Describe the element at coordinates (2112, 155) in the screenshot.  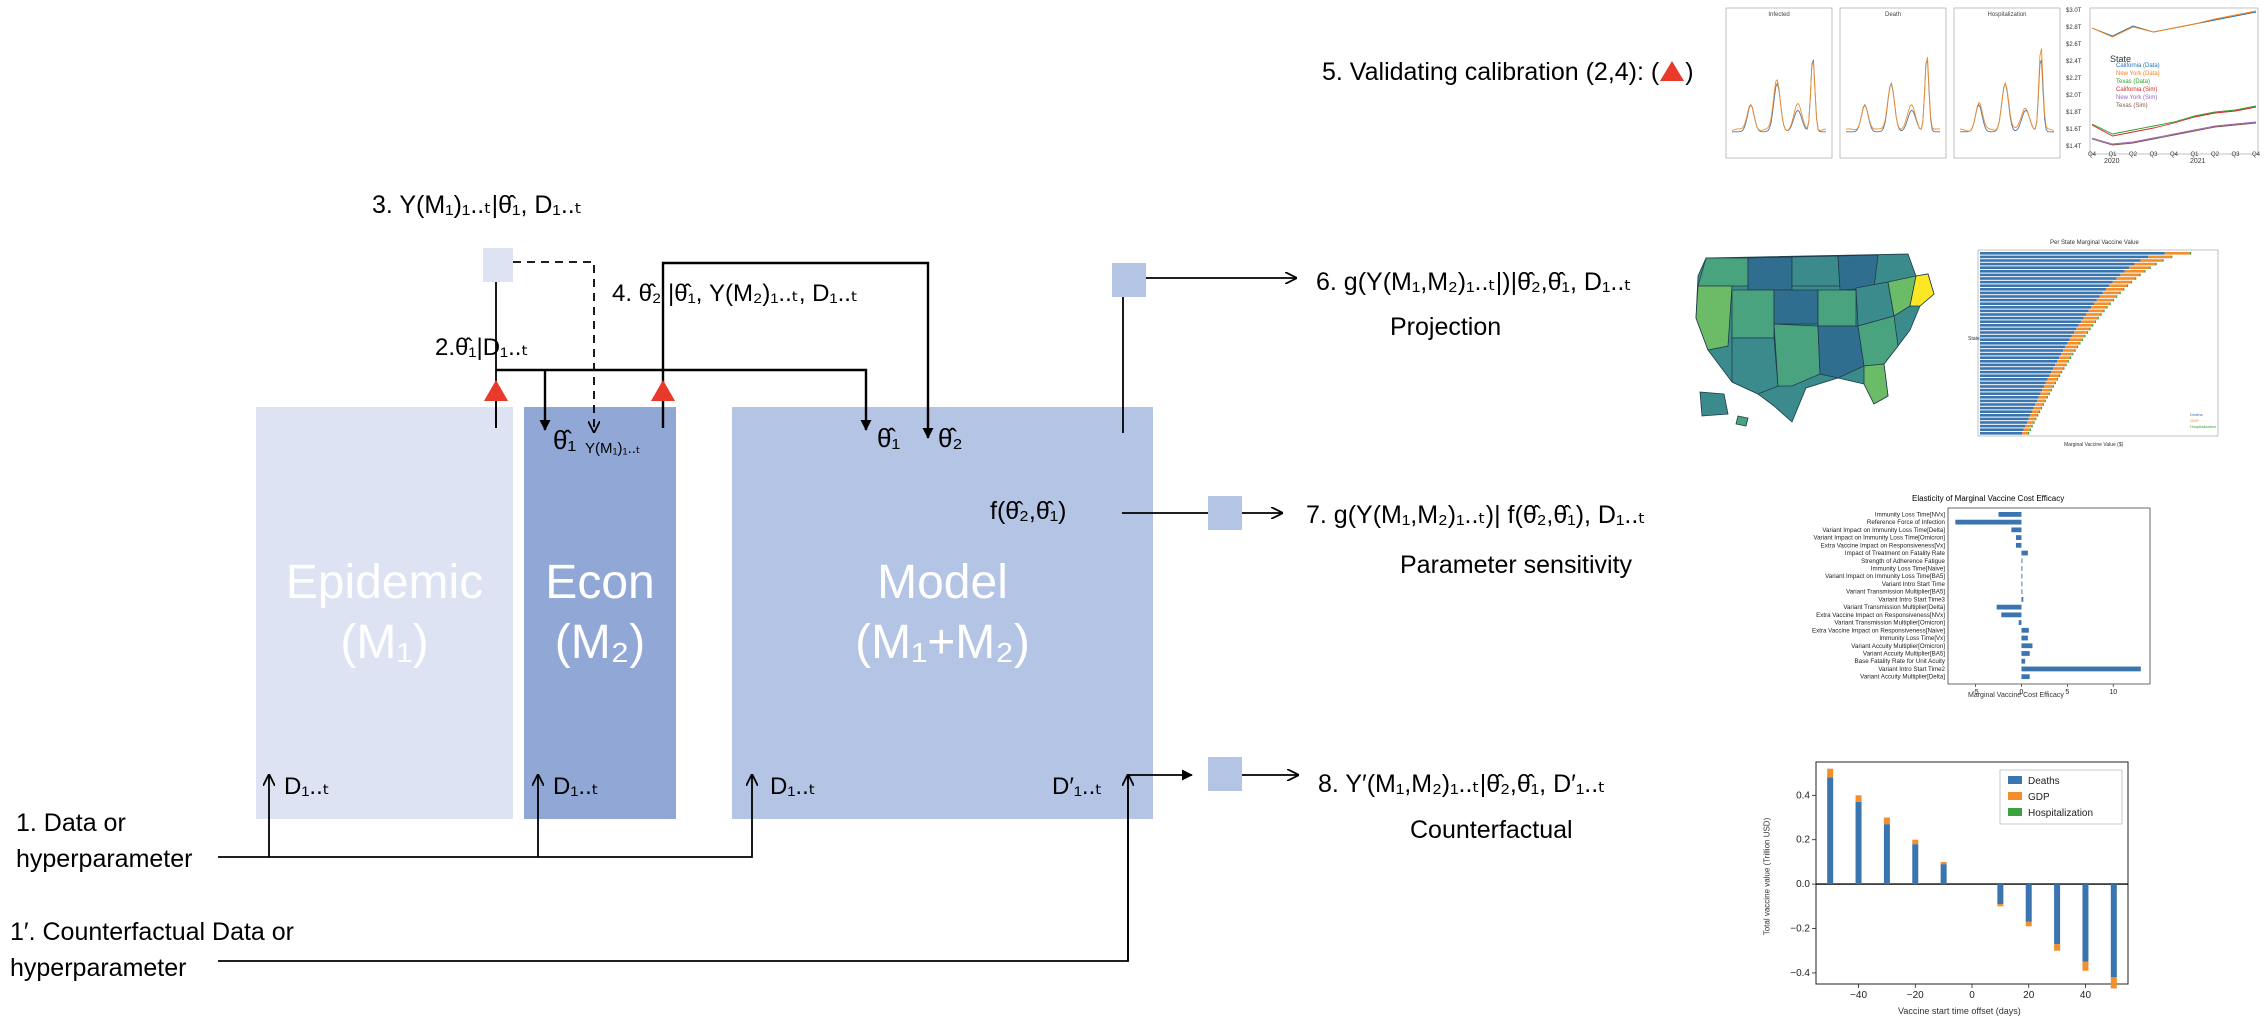
I see `gdp-xtick-1: Q1` at that location.